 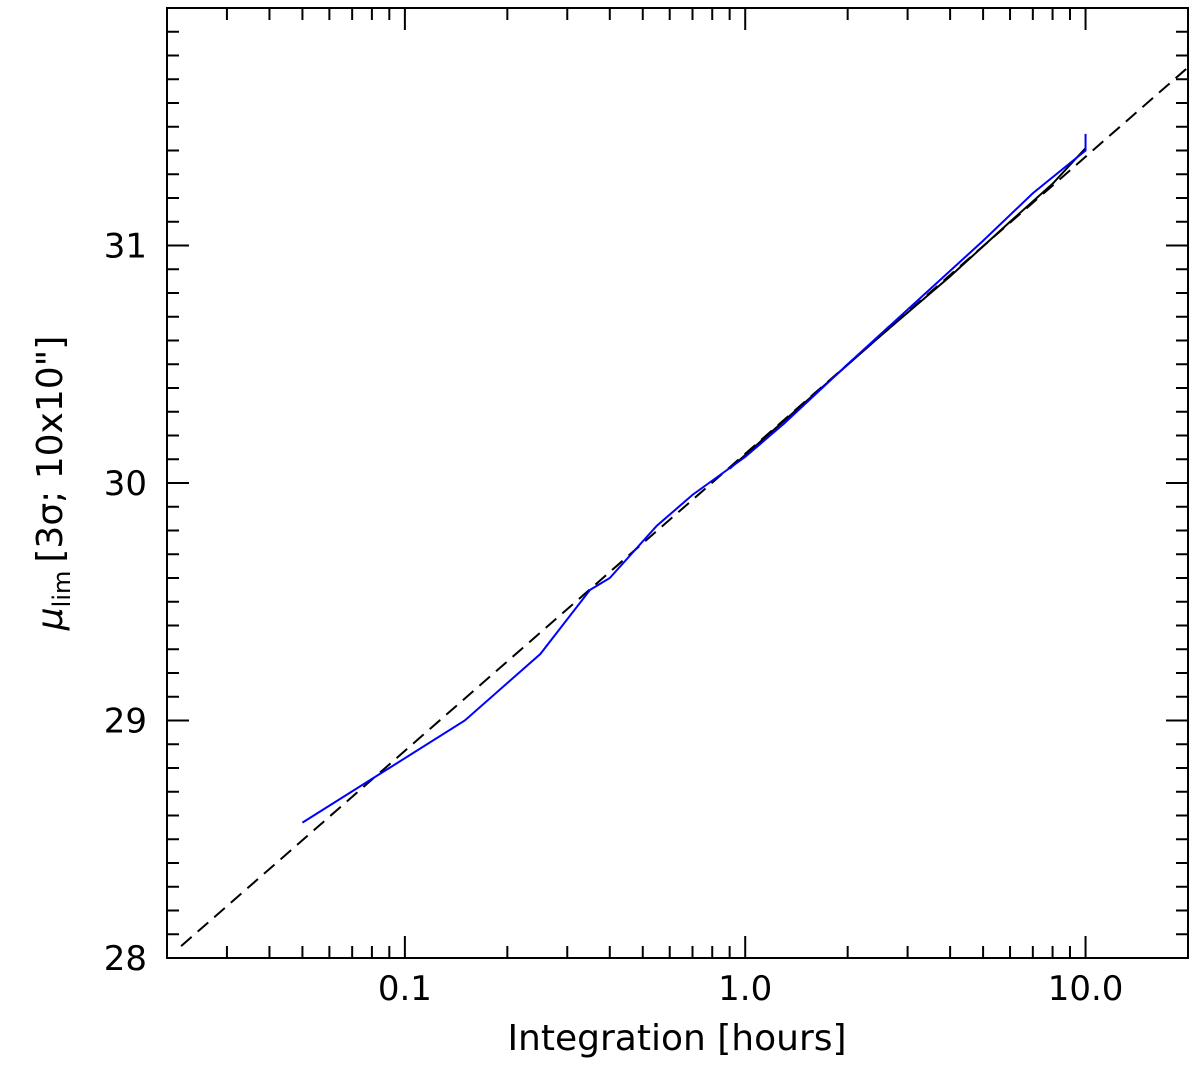 I want to click on y-tick-label: 30, so click(x=125, y=484).